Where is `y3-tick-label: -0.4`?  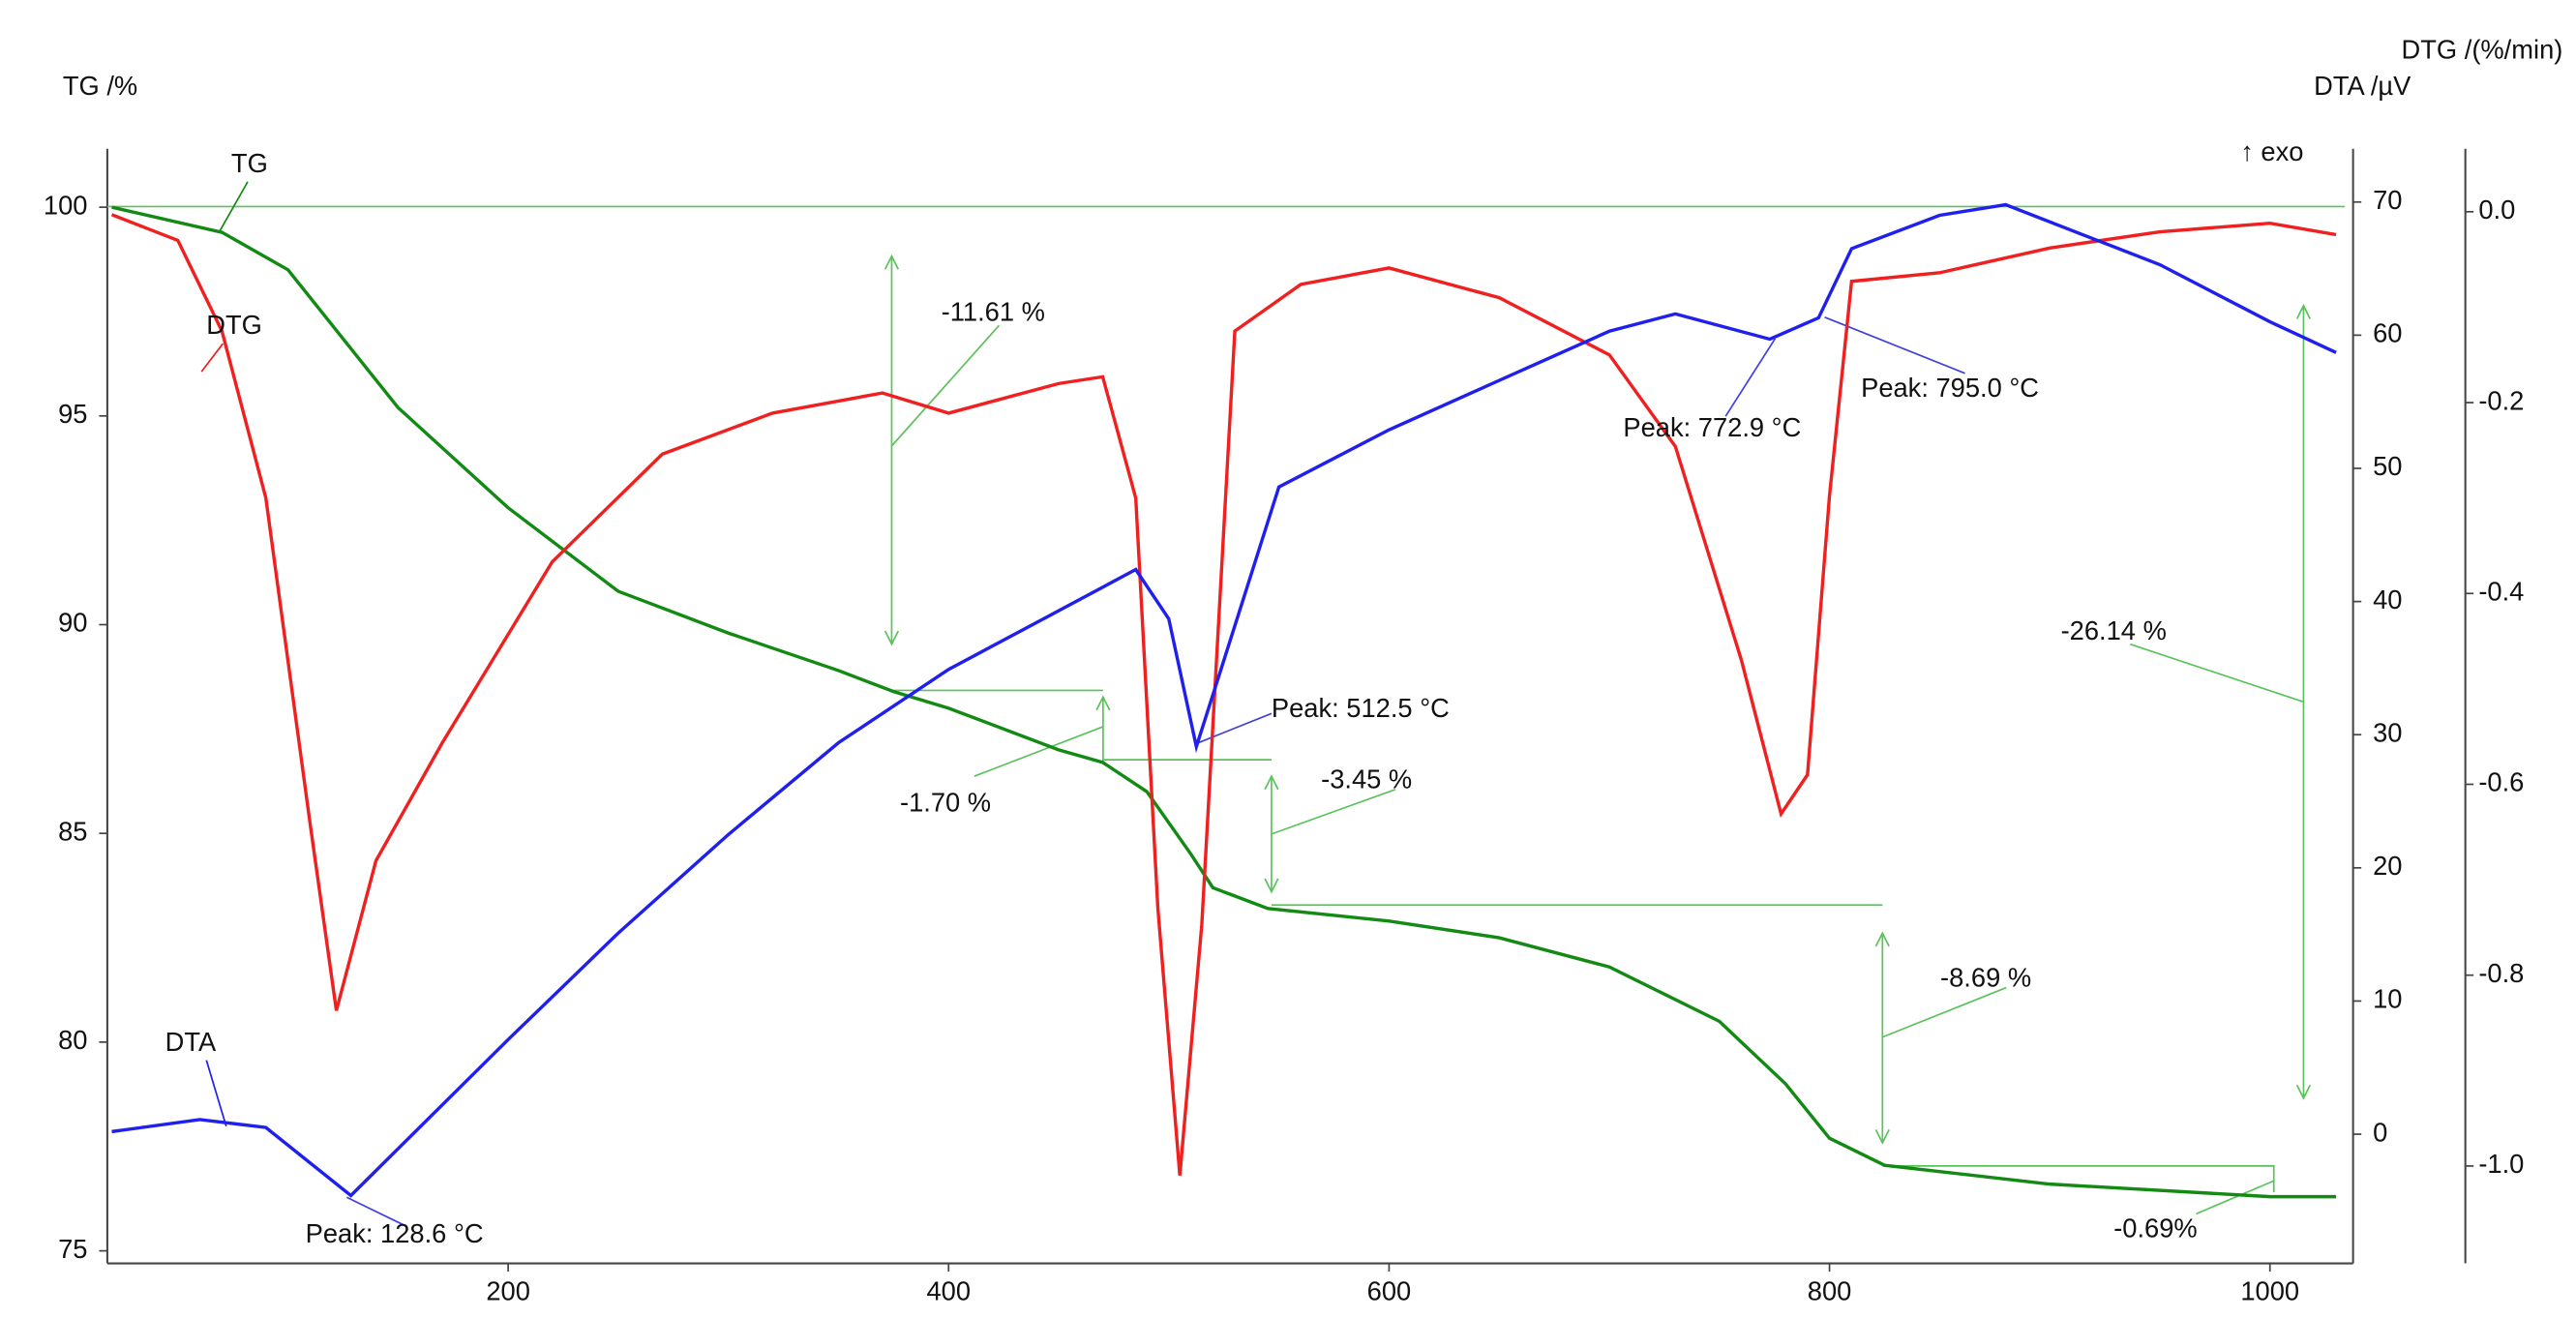 y3-tick-label: -0.4 is located at coordinates (2501, 591).